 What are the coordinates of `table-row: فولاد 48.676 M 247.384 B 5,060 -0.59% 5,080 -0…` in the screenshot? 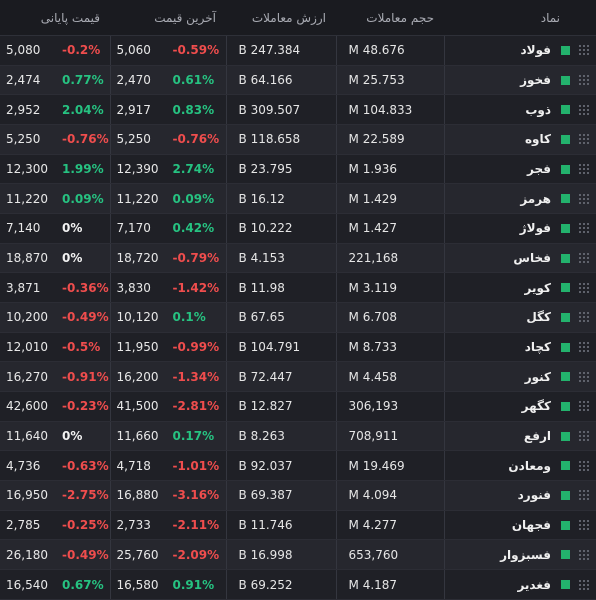 It's located at (298, 50).